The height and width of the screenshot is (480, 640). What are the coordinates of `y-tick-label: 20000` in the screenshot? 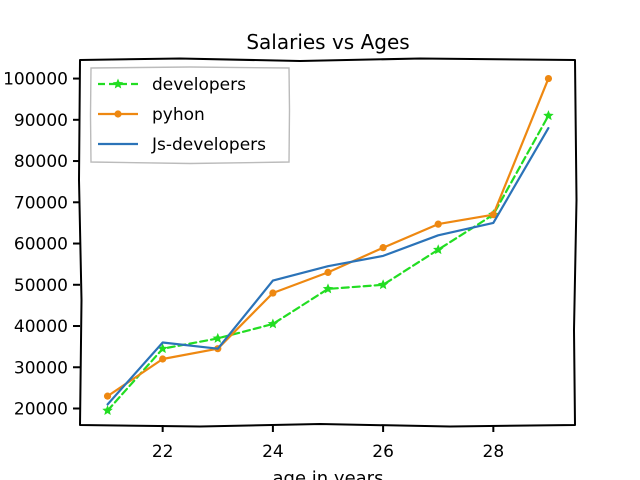 It's located at (41, 410).